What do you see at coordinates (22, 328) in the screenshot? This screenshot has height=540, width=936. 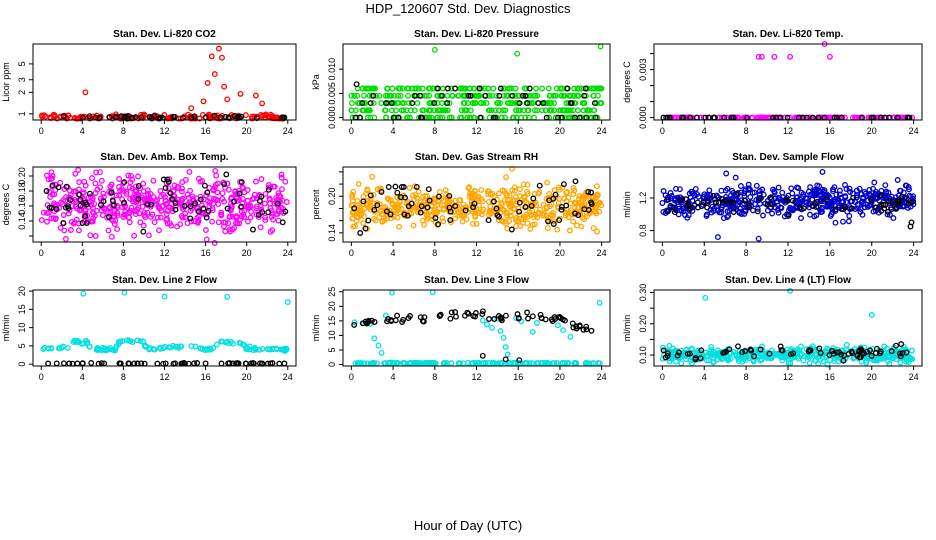 I see `y-tick-label: 10` at bounding box center [22, 328].